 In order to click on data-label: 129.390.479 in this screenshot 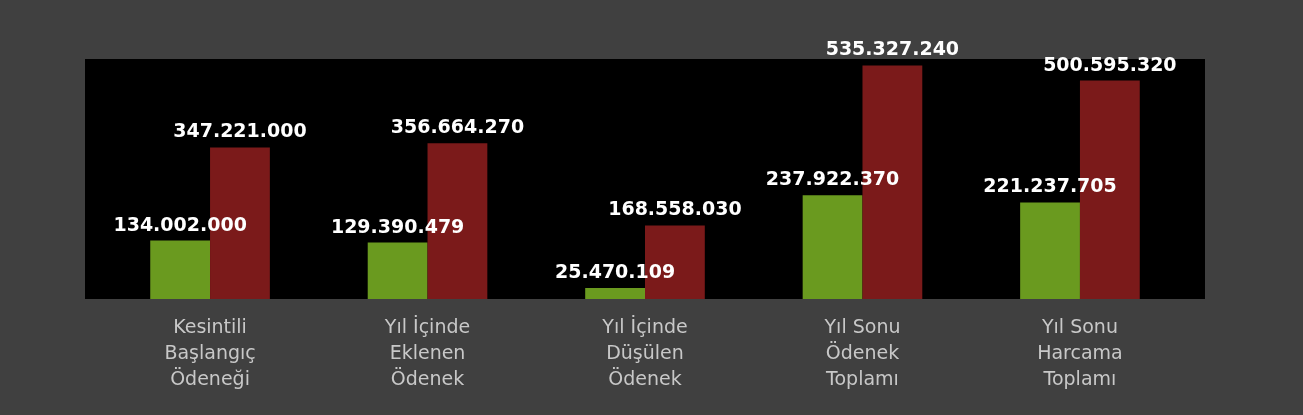, I will do `click(397, 225)`.